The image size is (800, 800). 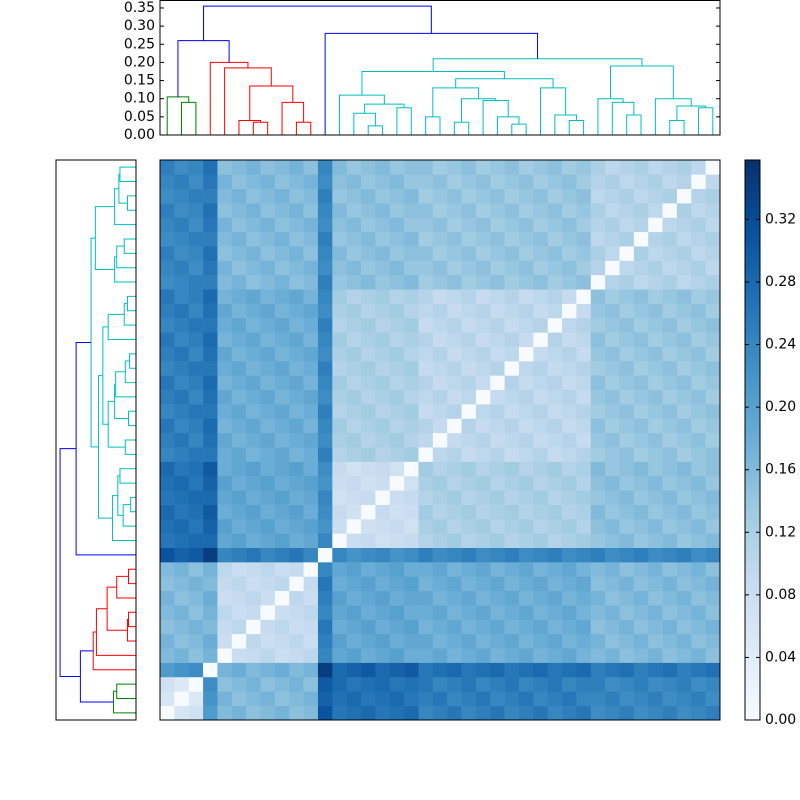 What do you see at coordinates (780, 657) in the screenshot?
I see `colorbar-tick-label: 0.04` at bounding box center [780, 657].